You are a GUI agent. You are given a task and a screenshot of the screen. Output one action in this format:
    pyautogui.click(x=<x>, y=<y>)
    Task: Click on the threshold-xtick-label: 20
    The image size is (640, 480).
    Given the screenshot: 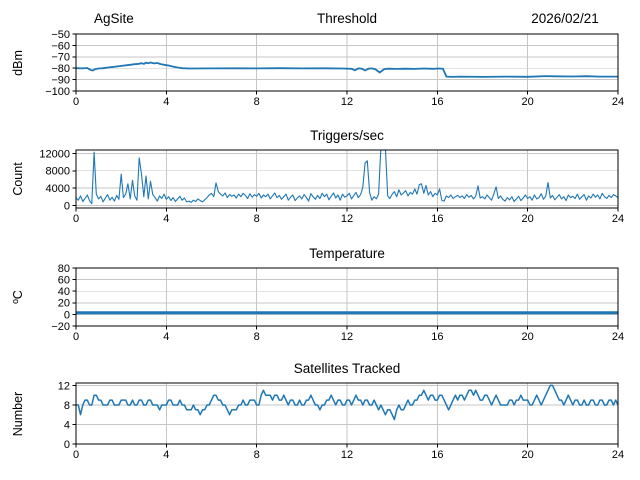 What is the action you would take?
    pyautogui.click(x=528, y=102)
    